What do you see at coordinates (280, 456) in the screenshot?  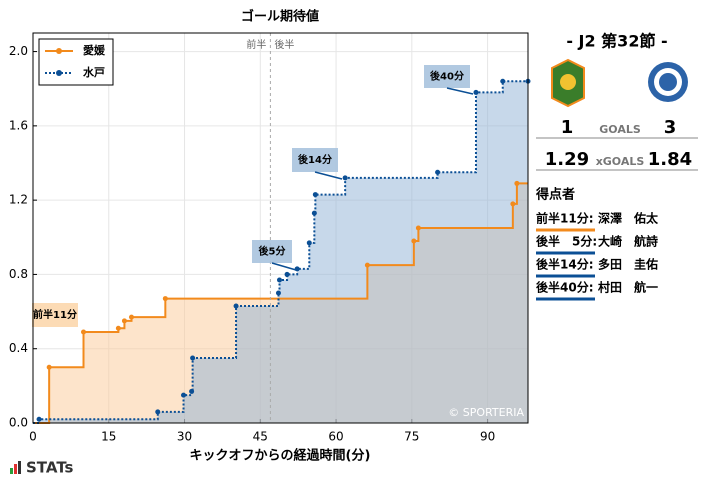 I see `x-axis-label: キックオフからの経過時間(分)` at bounding box center [280, 456].